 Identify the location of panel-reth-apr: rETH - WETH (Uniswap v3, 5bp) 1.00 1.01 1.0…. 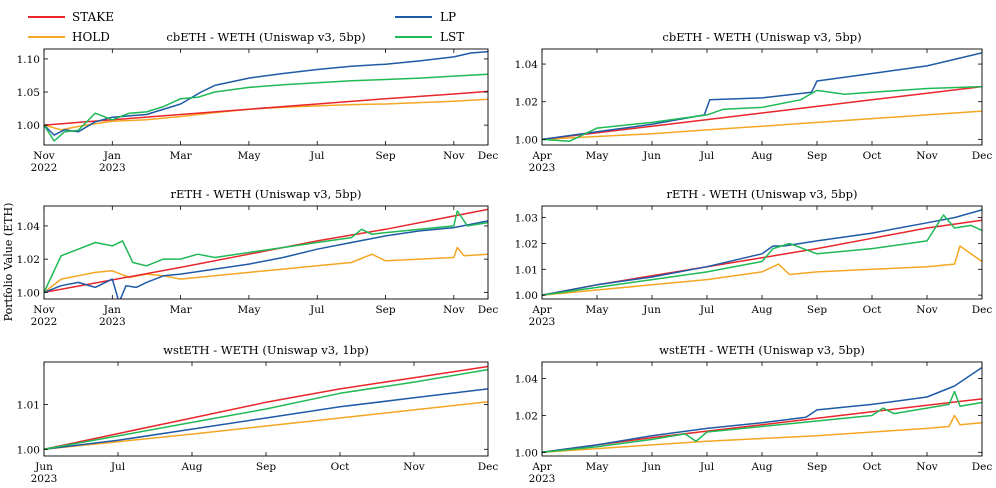
(754, 257).